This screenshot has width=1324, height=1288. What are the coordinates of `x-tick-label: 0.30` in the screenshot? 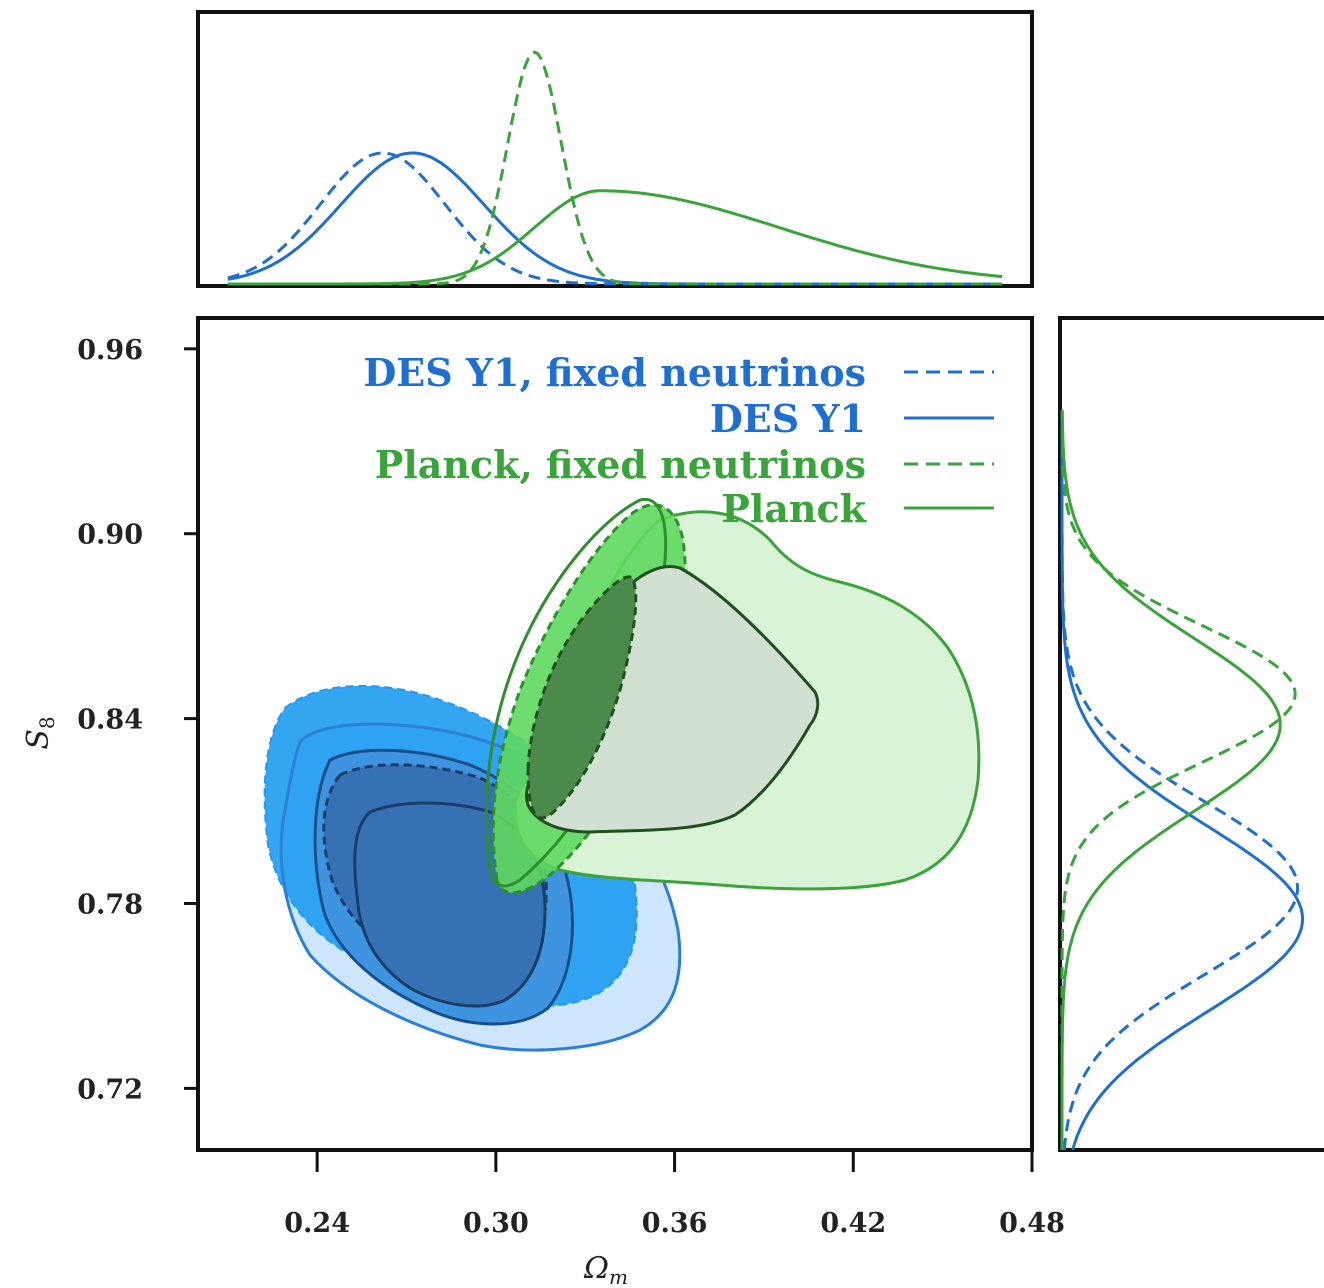 It's located at (496, 1223).